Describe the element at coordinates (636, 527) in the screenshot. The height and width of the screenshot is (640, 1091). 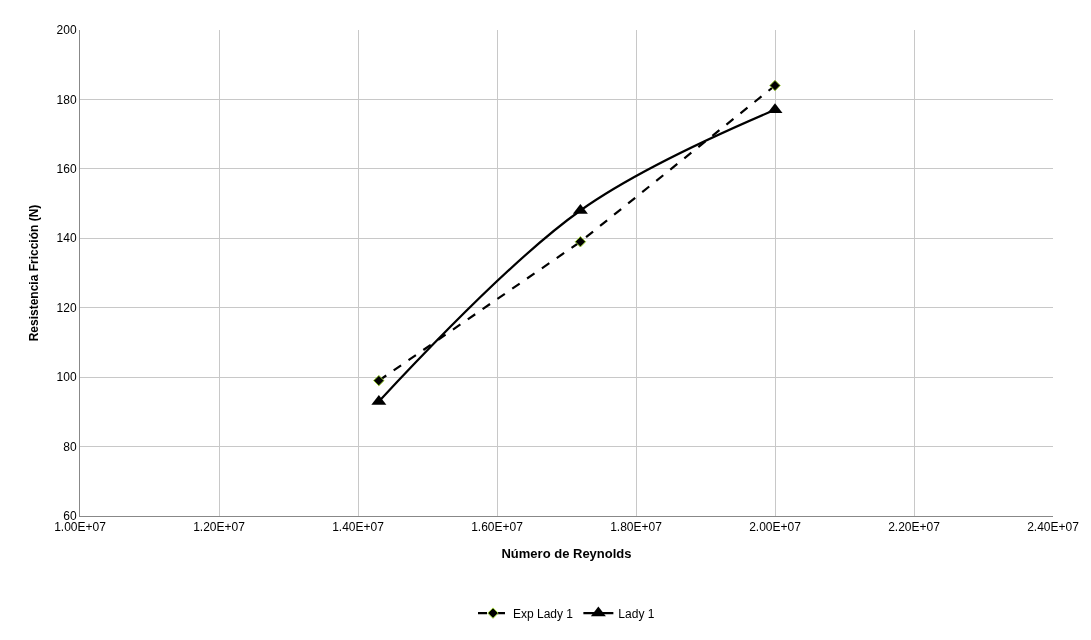
I see `x-tick-label: 1.80E+07` at that location.